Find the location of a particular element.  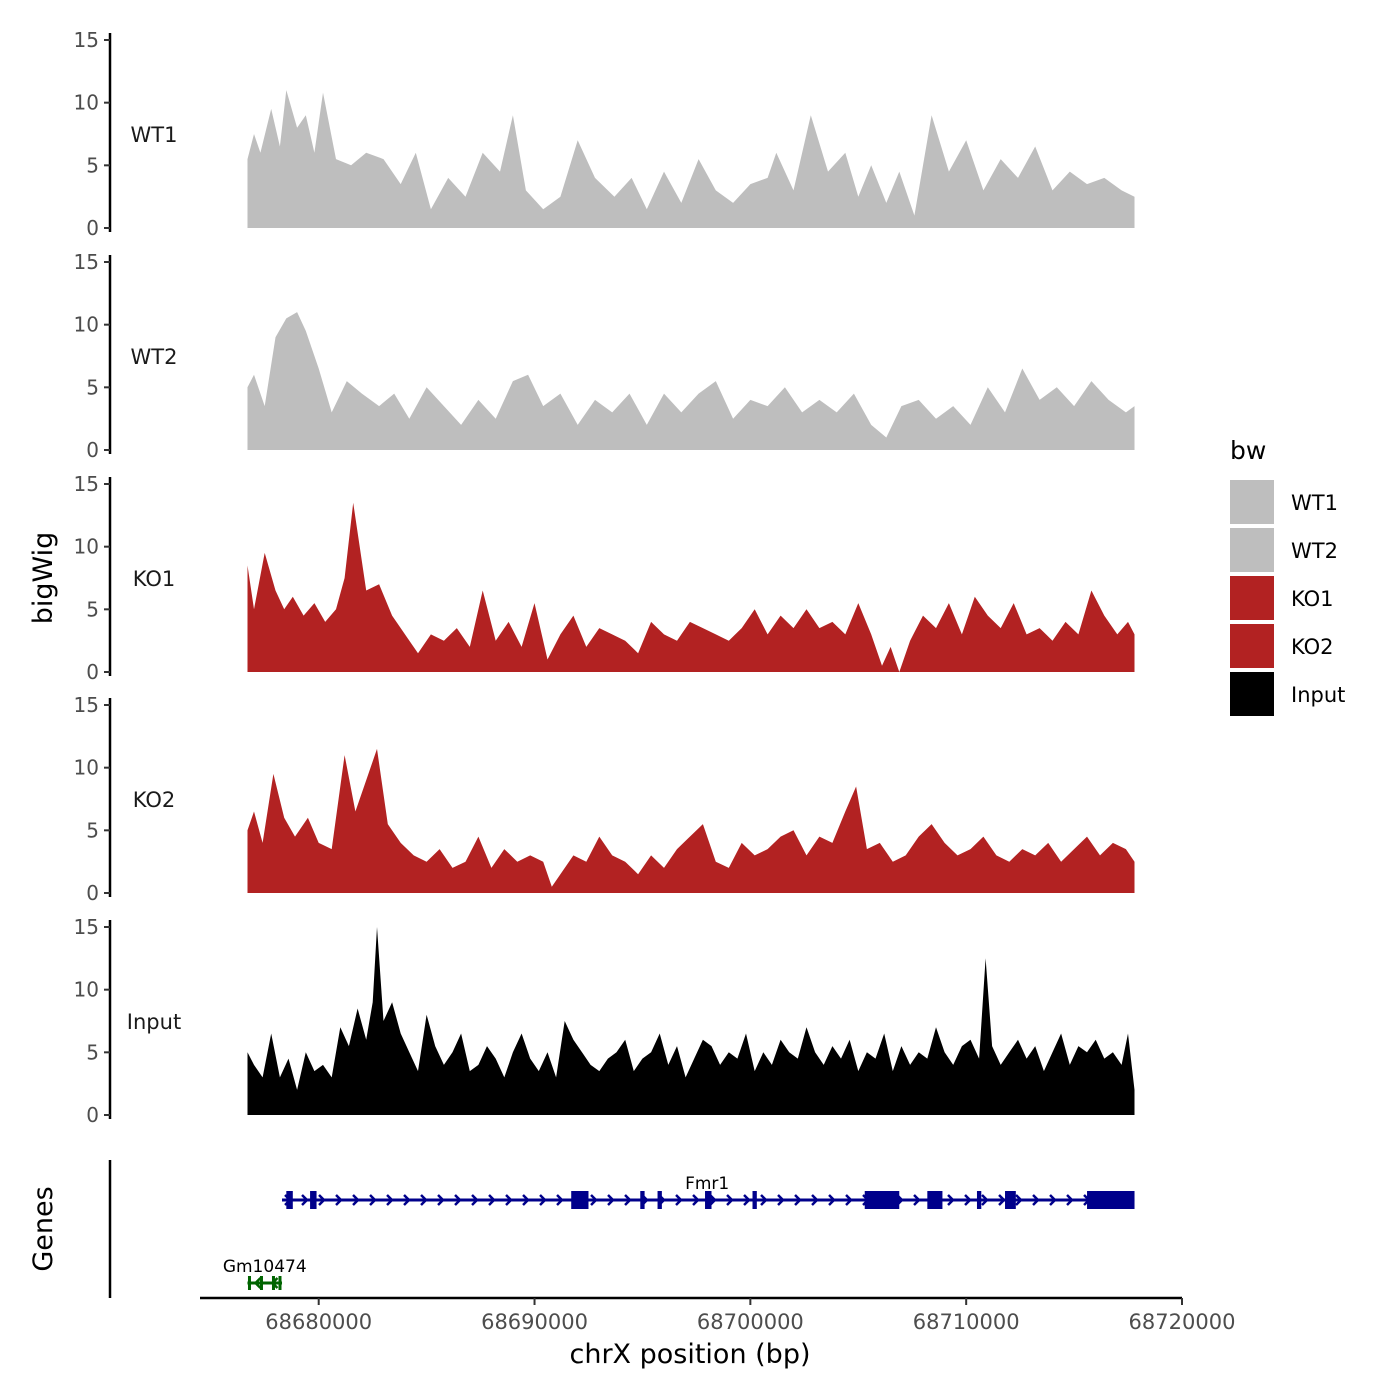

track-wt2: 0 5 10 15 WT2 is located at coordinates (604, 356).